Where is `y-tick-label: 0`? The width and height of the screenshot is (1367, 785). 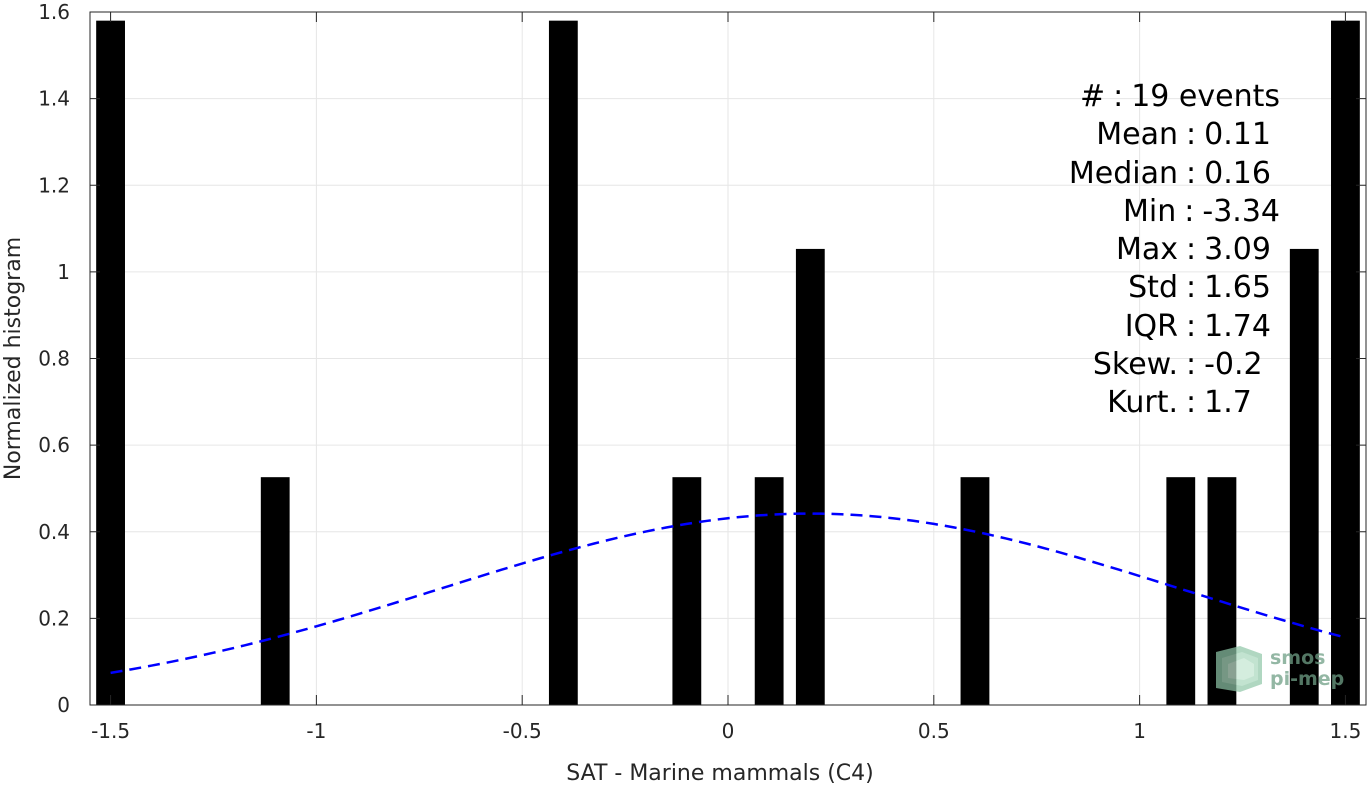
y-tick-label: 0 is located at coordinates (63, 705).